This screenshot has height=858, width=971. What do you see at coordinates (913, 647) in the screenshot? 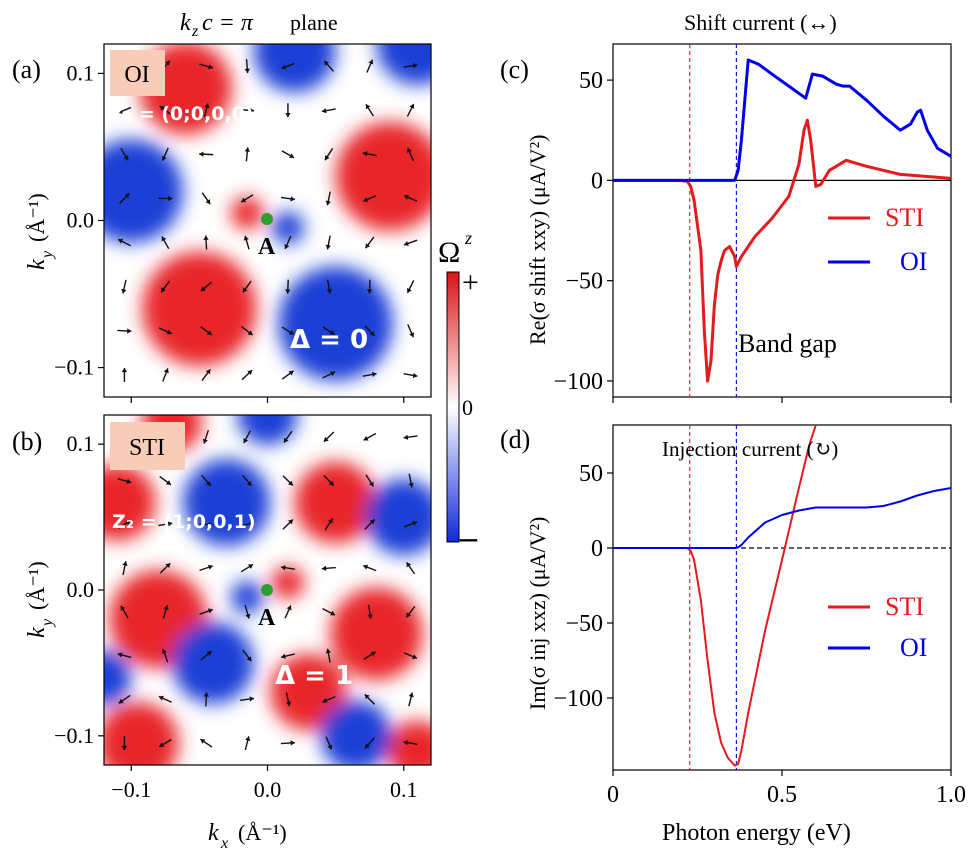
I see `legend-d-oi-label: OI` at bounding box center [913, 647].